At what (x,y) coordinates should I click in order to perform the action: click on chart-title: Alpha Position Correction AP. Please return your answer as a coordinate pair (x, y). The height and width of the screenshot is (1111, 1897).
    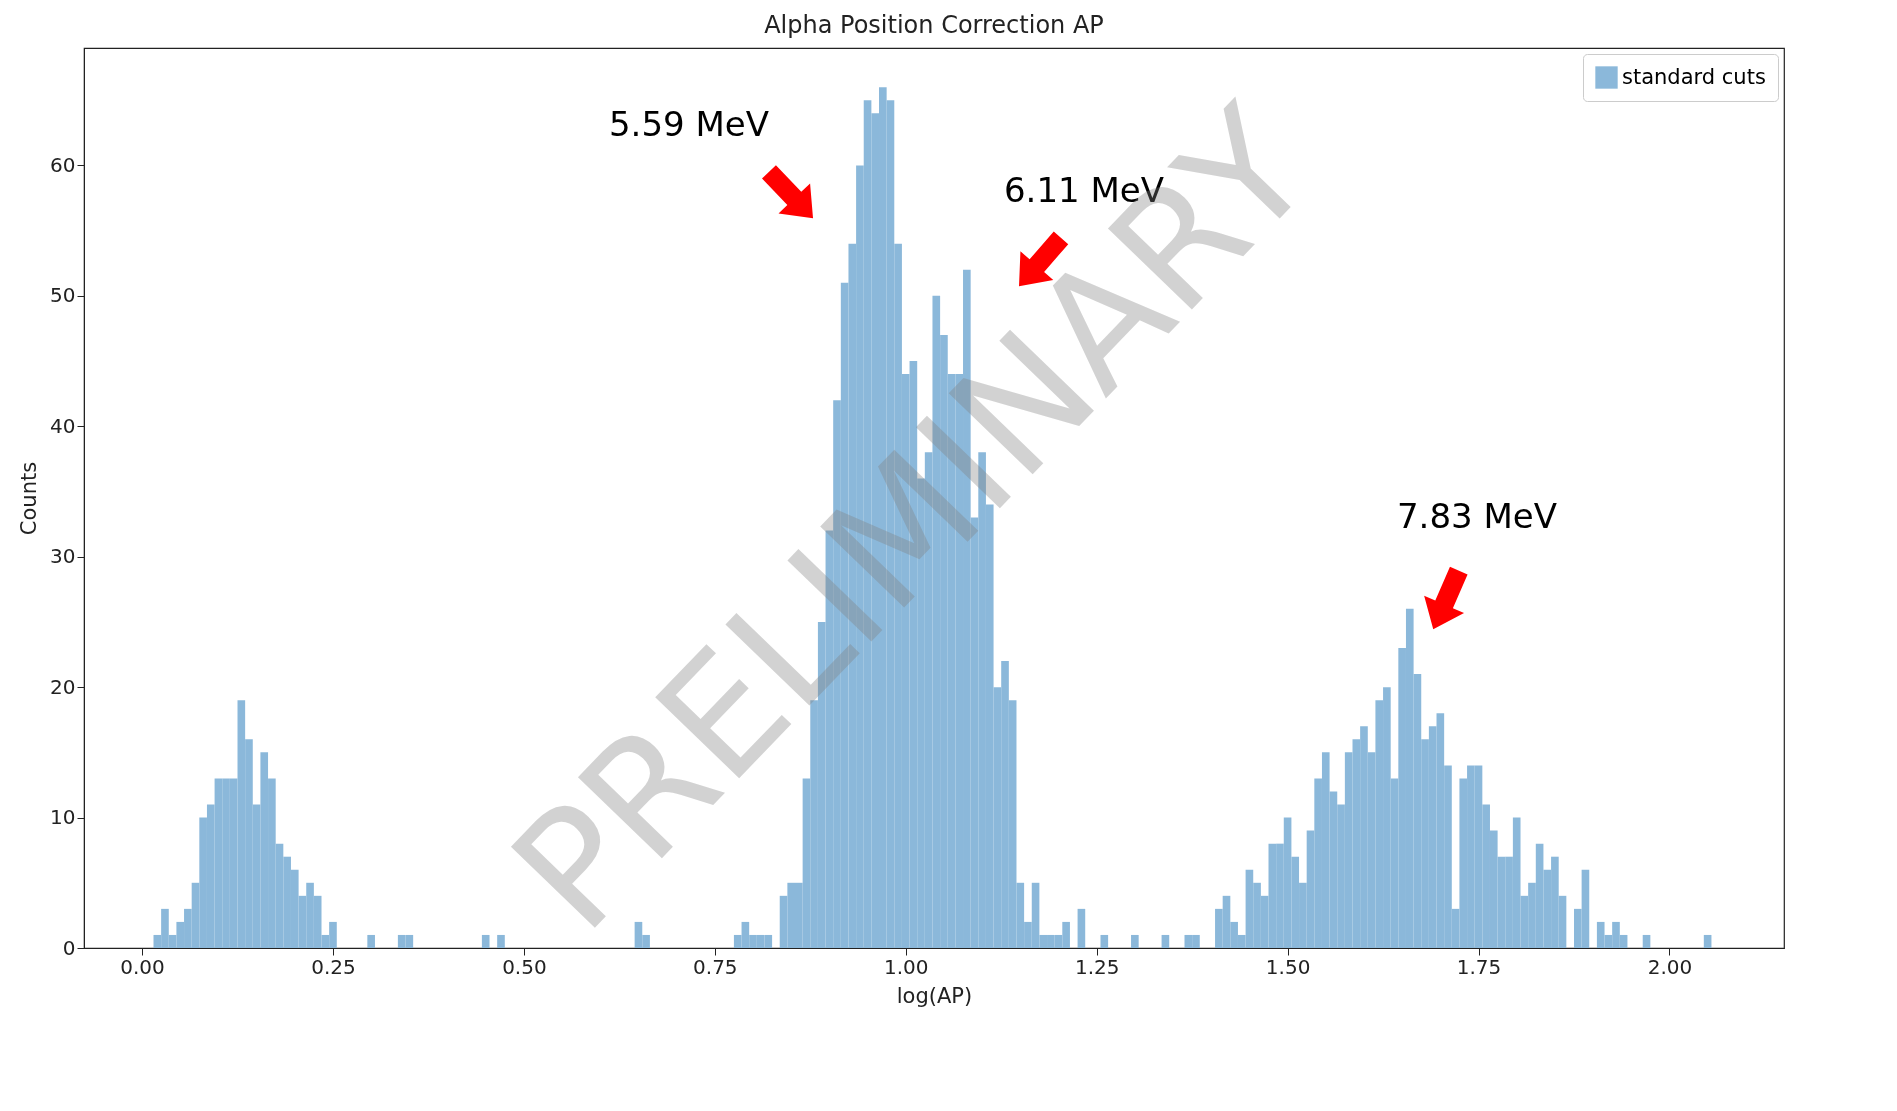
    Looking at the image, I should click on (934, 25).